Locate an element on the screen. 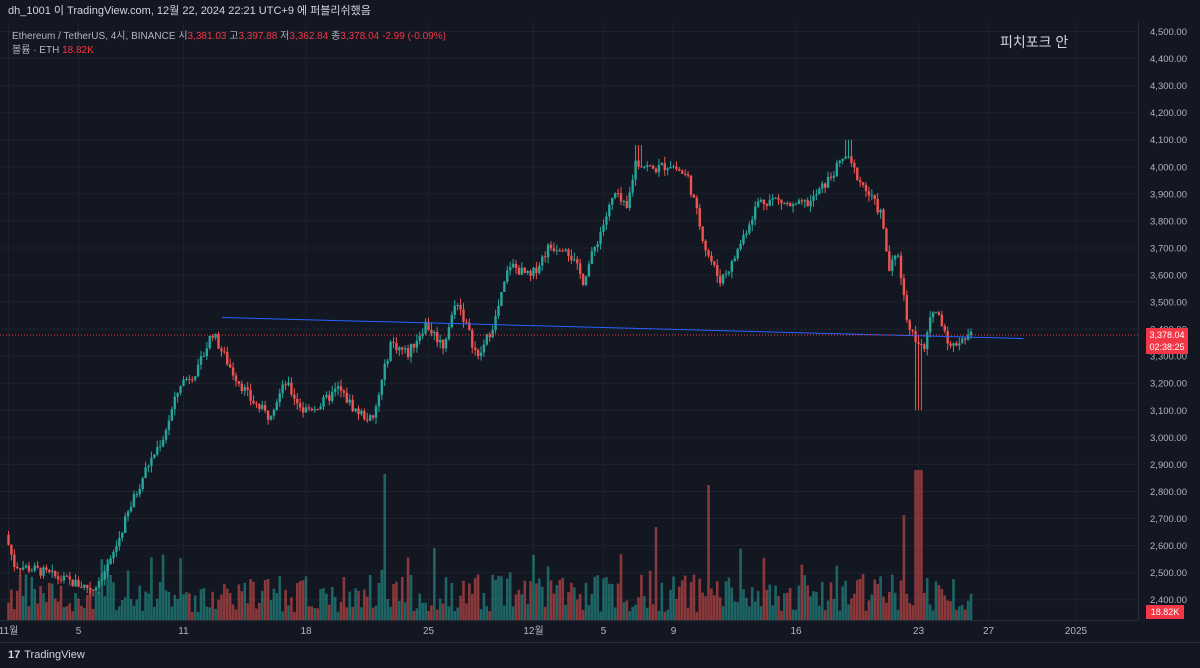  low-value: 3,362.84 is located at coordinates (309, 36).